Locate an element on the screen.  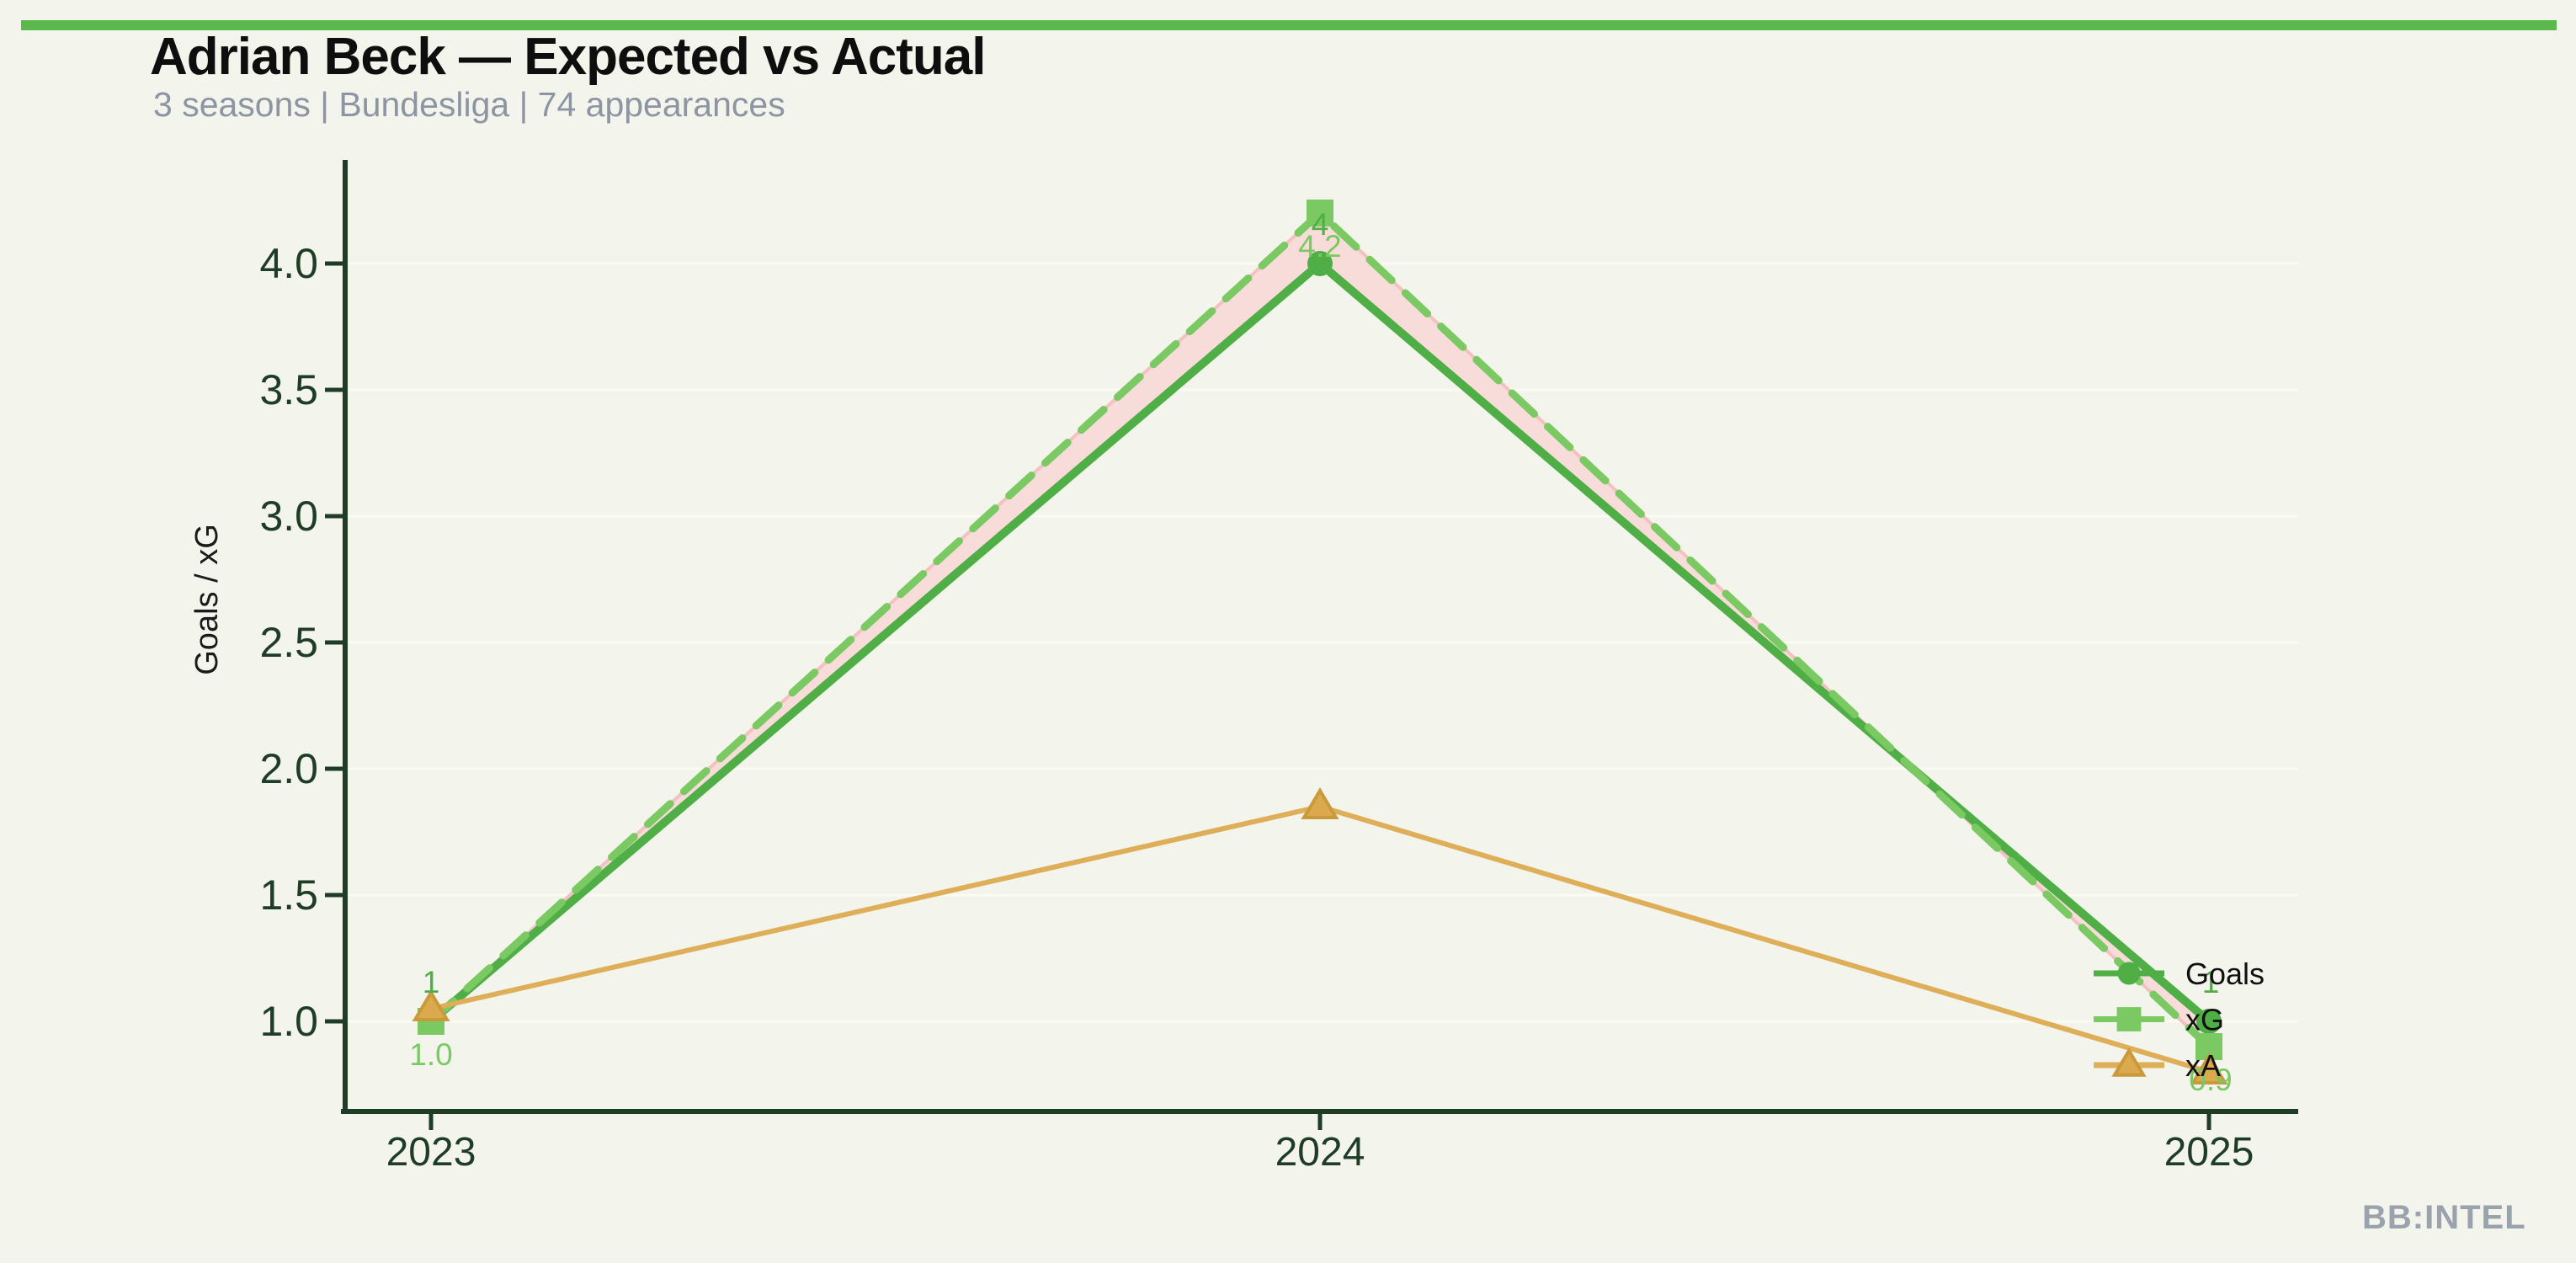
x-tick-label: 2023 is located at coordinates (431, 1152).